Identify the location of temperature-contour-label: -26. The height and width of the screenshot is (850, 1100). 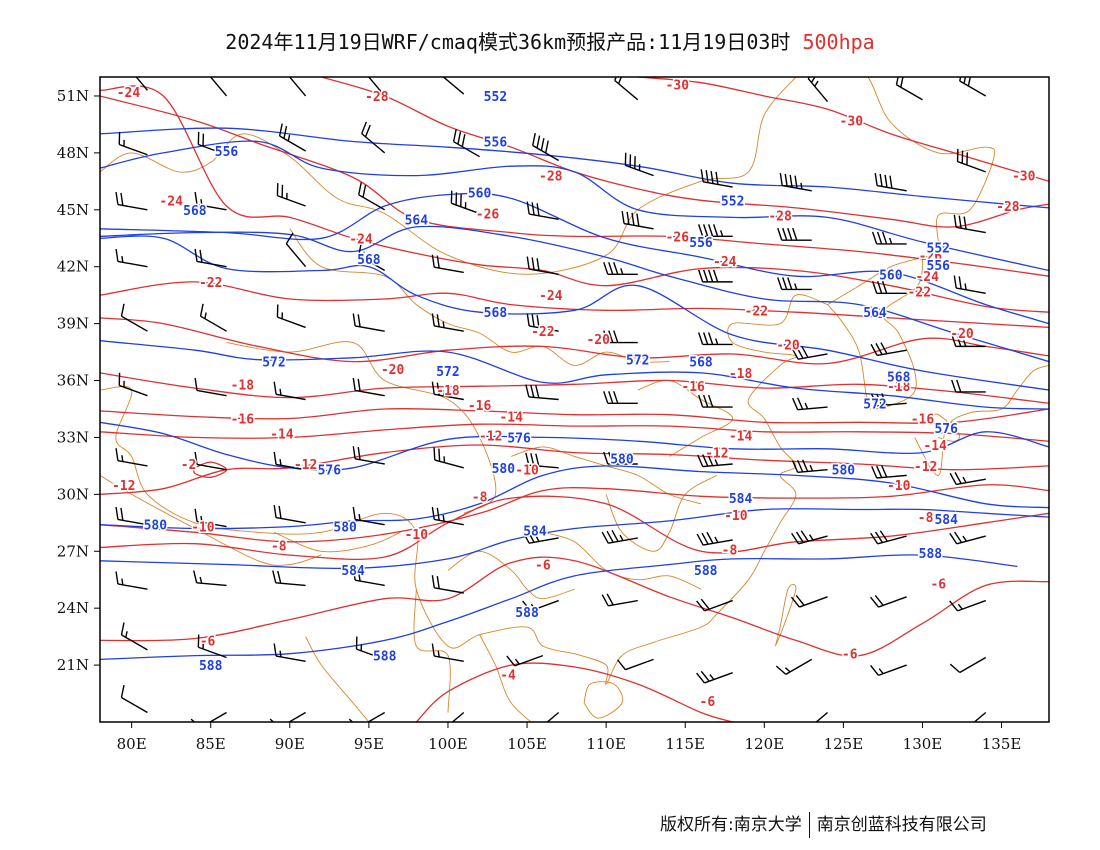
(678, 237).